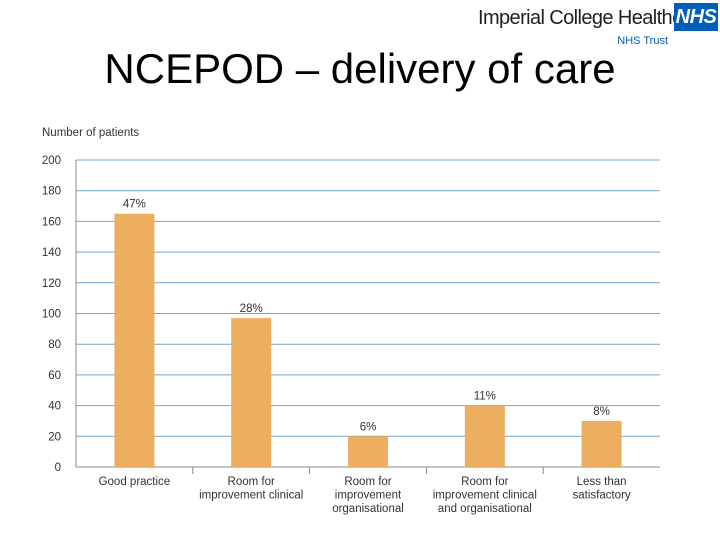 The image size is (720, 540). What do you see at coordinates (602, 489) in the screenshot?
I see `x-tick-label: Less than satisfactory` at bounding box center [602, 489].